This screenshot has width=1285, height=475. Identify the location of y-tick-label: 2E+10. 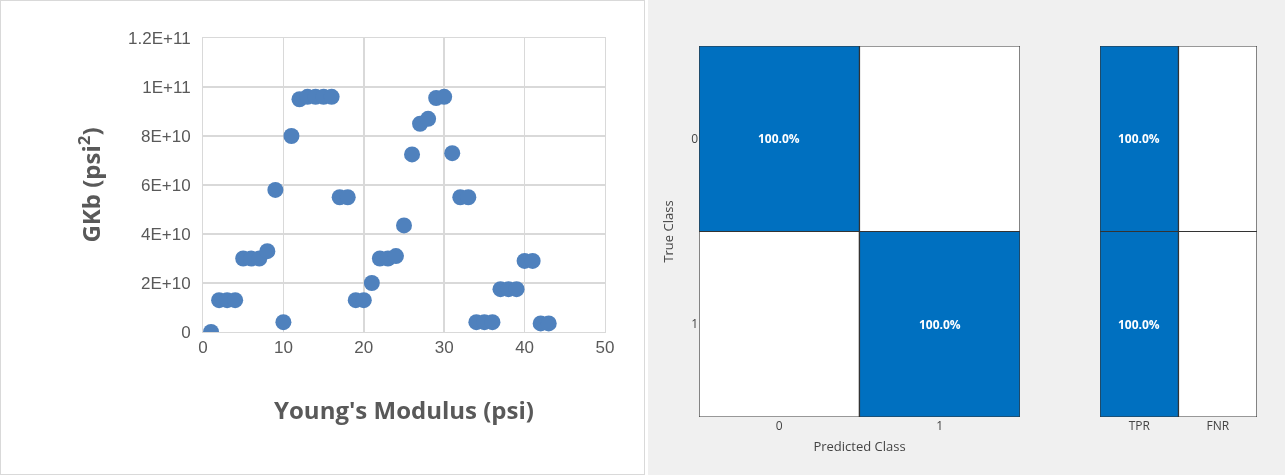
(165, 283).